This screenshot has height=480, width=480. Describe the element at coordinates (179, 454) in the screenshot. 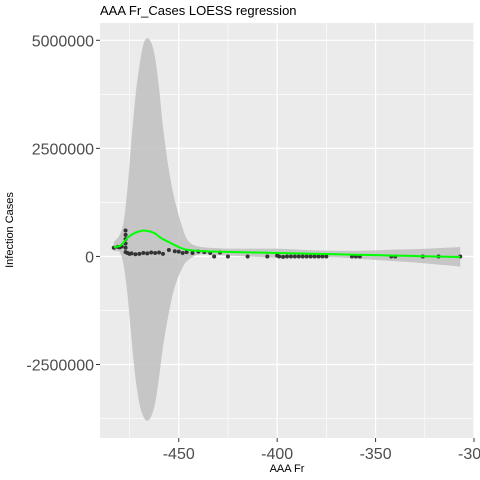

I see `x-tick-label: -450` at that location.